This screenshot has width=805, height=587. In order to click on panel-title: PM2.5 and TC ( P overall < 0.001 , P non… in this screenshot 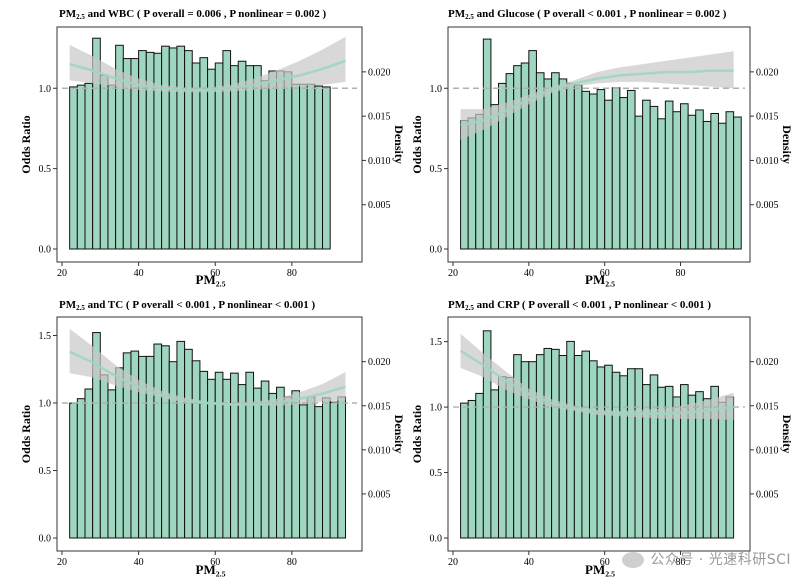, I will do `click(187, 305)`.